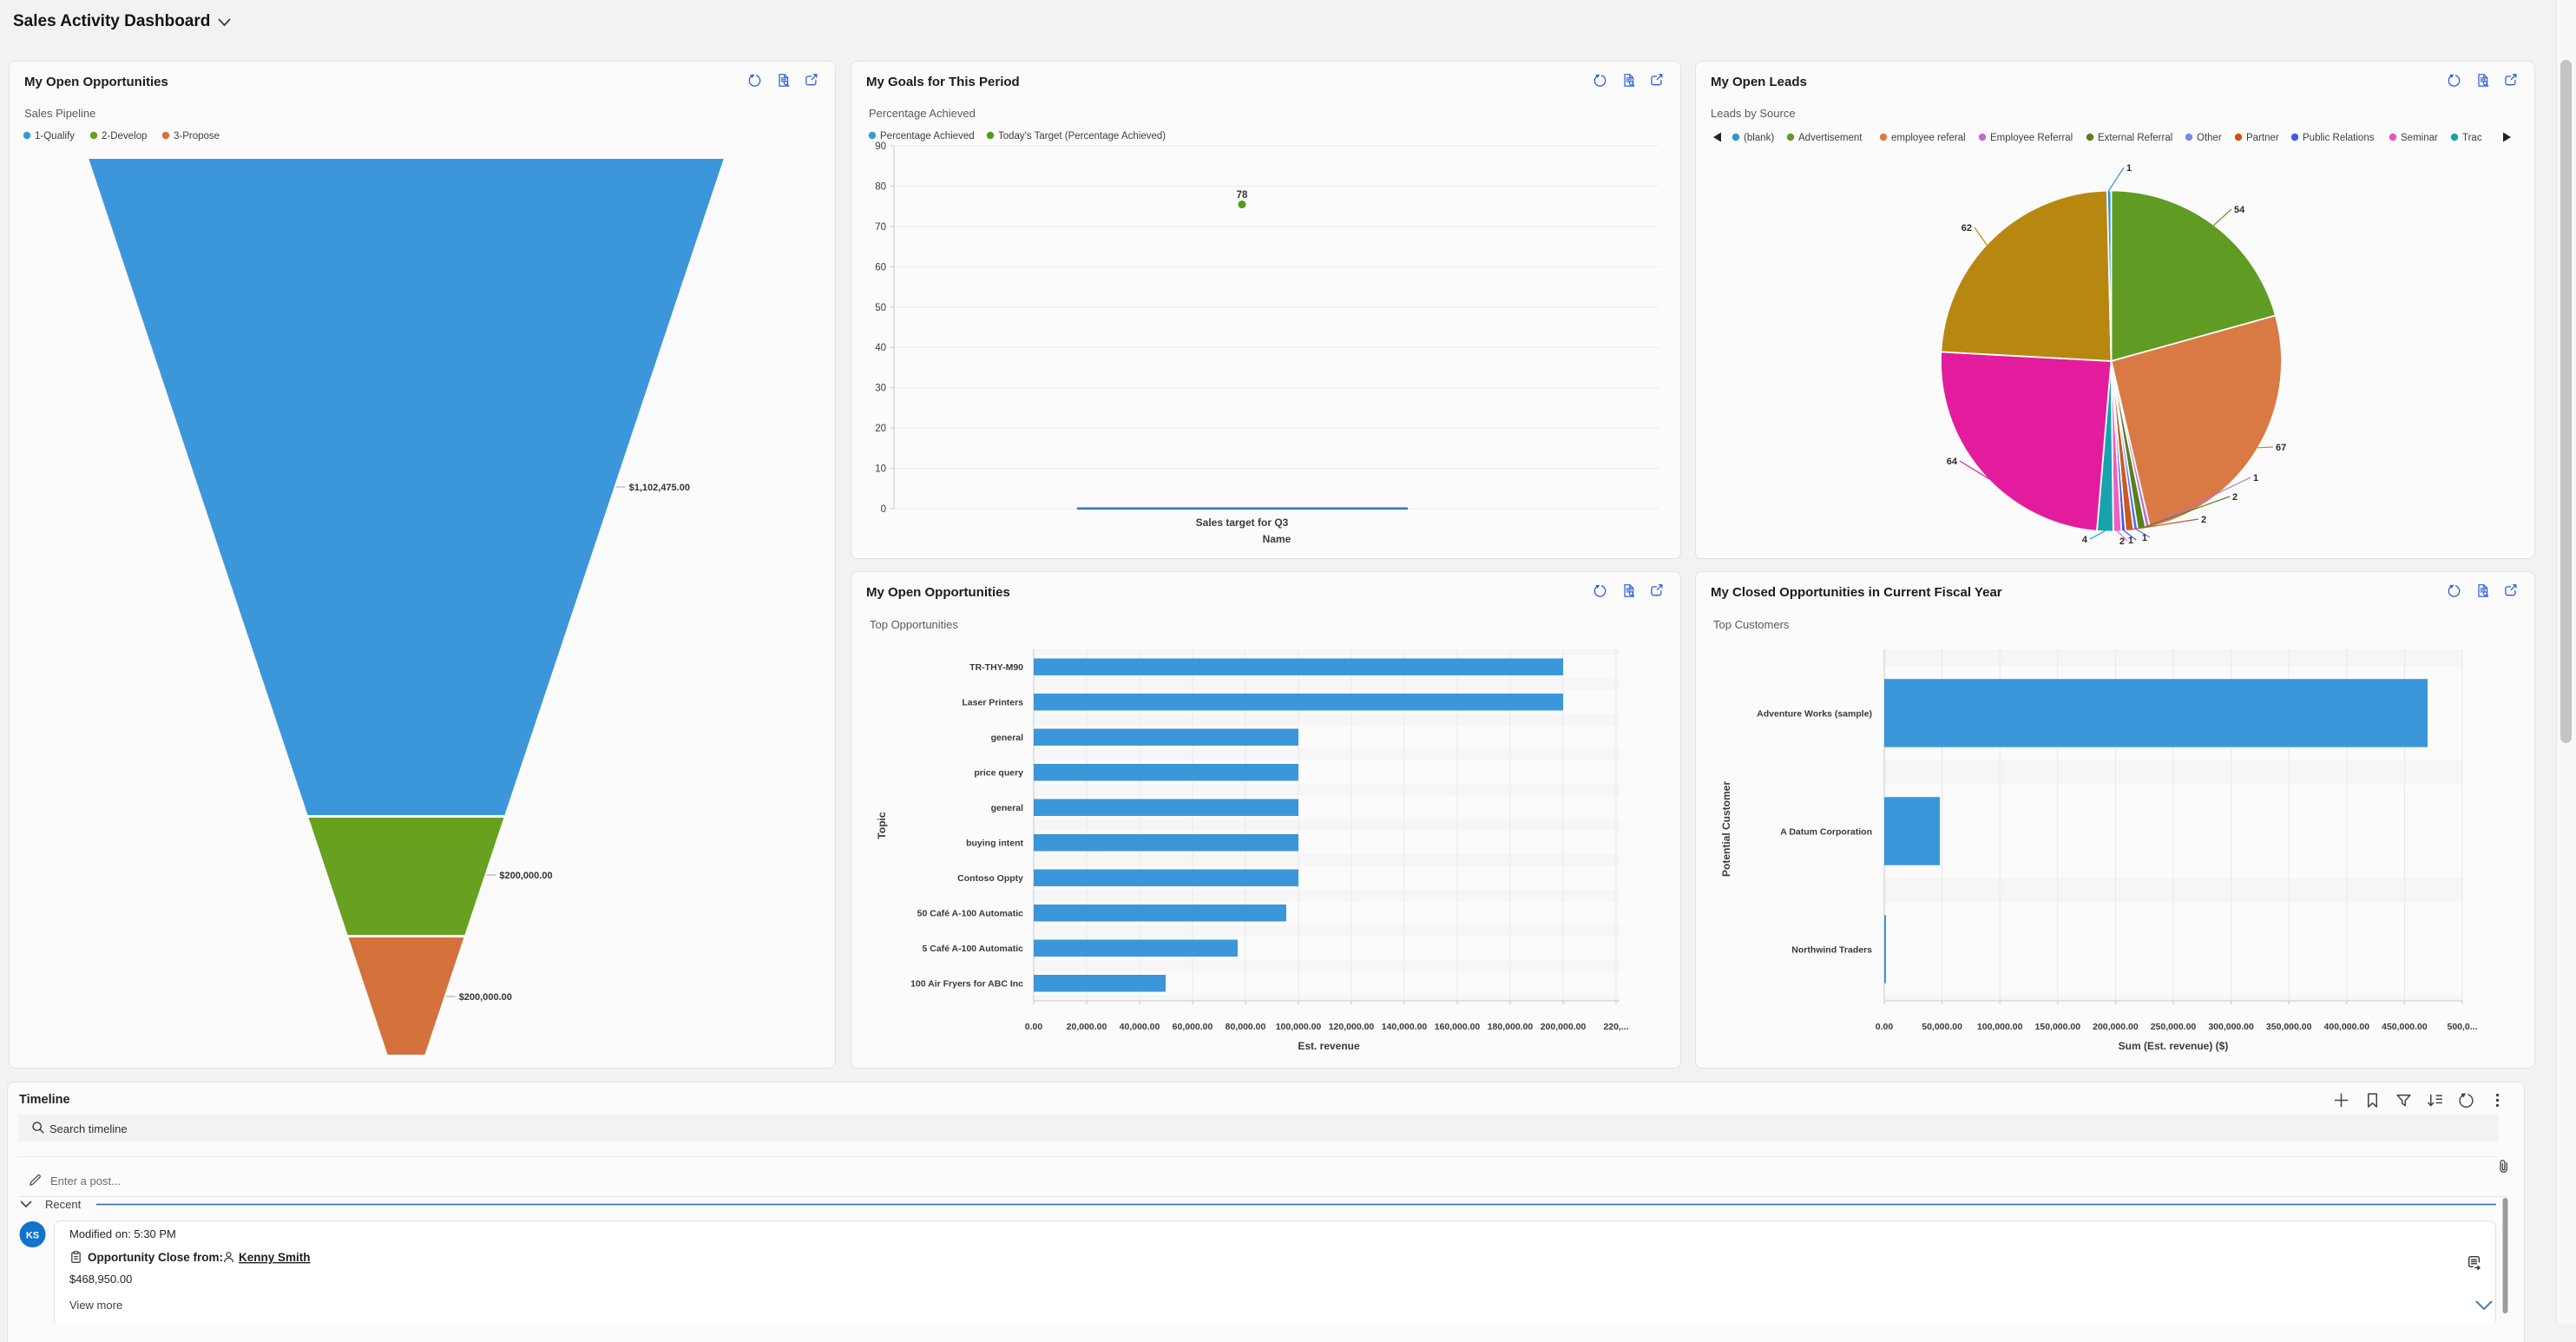 The width and height of the screenshot is (2576, 1342). I want to click on svg-text: 70, so click(880, 228).